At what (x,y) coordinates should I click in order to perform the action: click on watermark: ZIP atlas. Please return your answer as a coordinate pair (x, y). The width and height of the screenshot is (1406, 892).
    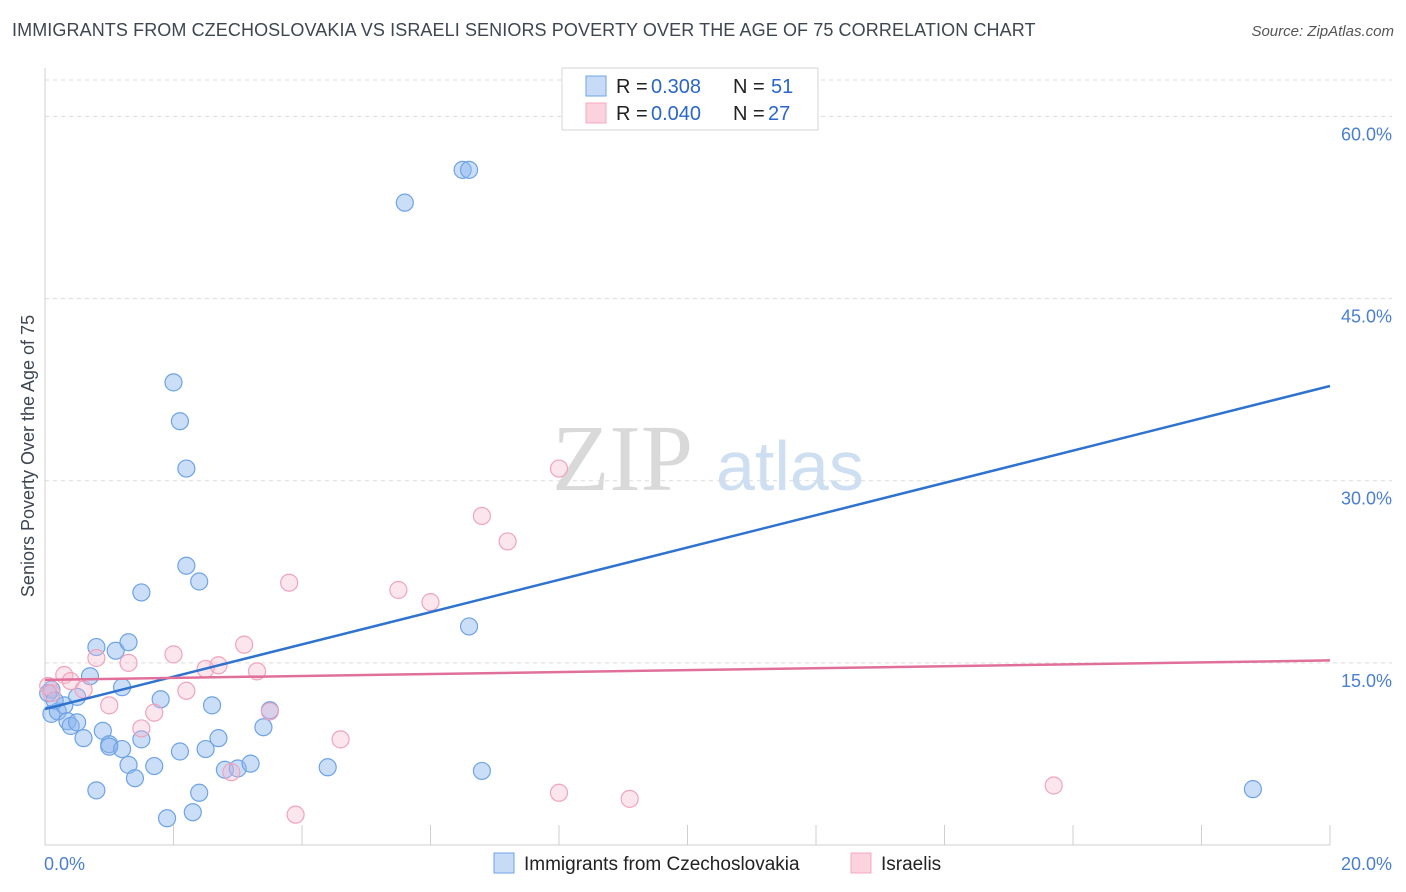
    Looking at the image, I should click on (708, 459).